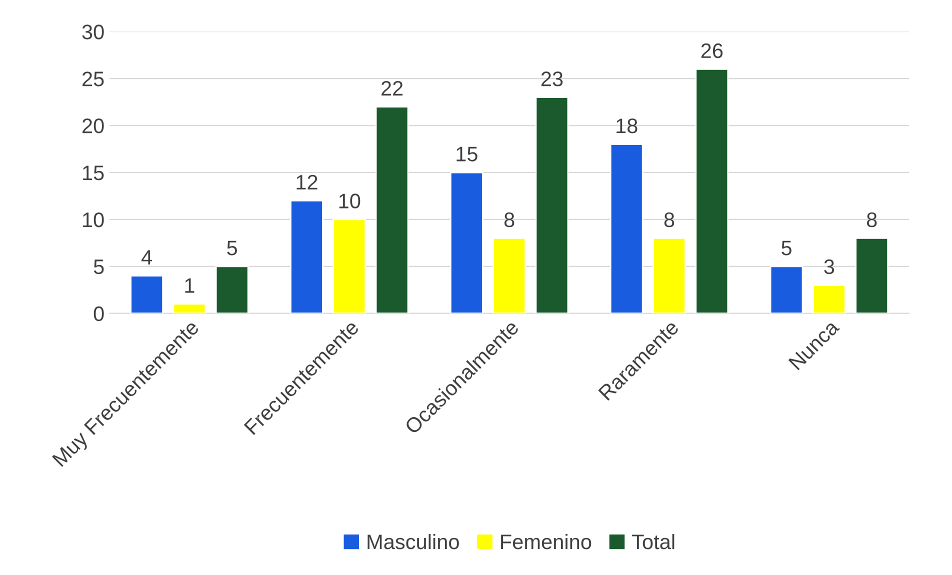 This screenshot has width=952, height=575. What do you see at coordinates (392, 88) in the screenshot?
I see `data-label: 22` at bounding box center [392, 88].